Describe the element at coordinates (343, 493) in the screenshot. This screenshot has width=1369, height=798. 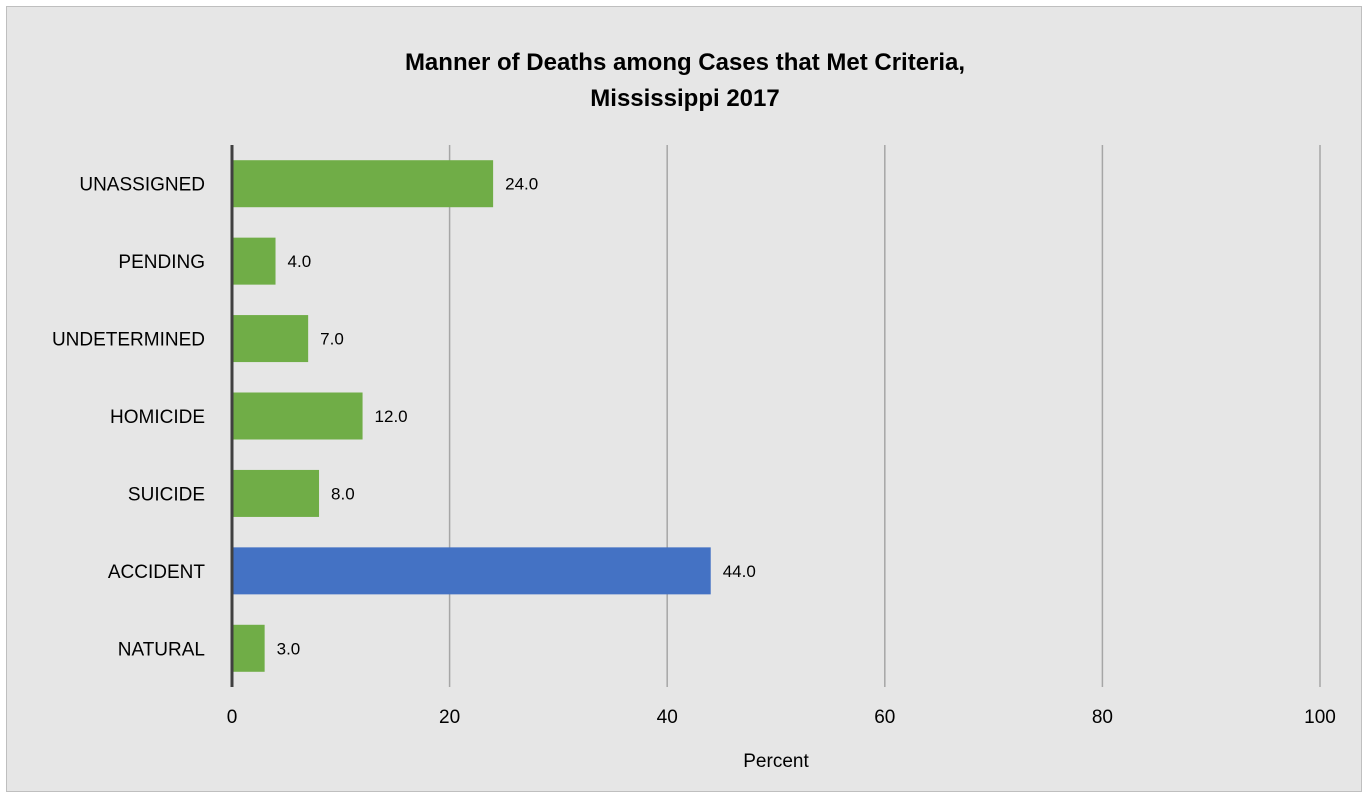
I see `data-label: 8.0` at that location.